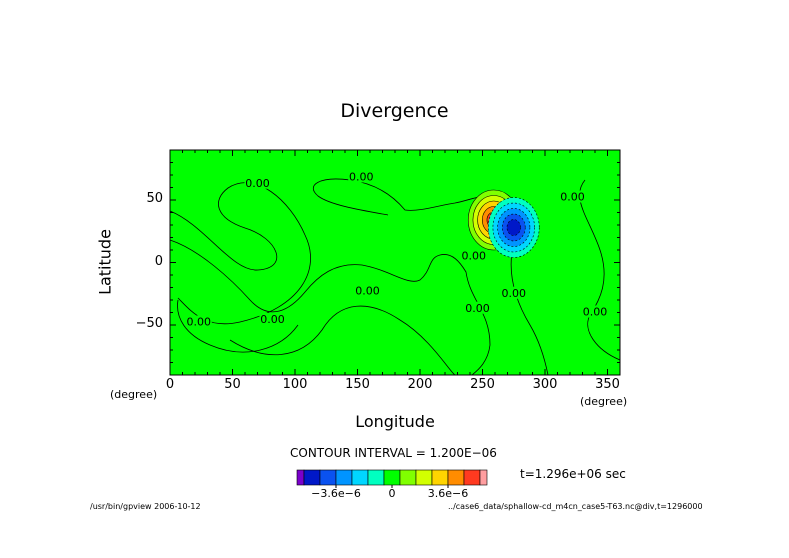  Describe the element at coordinates (357, 384) in the screenshot. I see `x-tick-label: 150` at that location.